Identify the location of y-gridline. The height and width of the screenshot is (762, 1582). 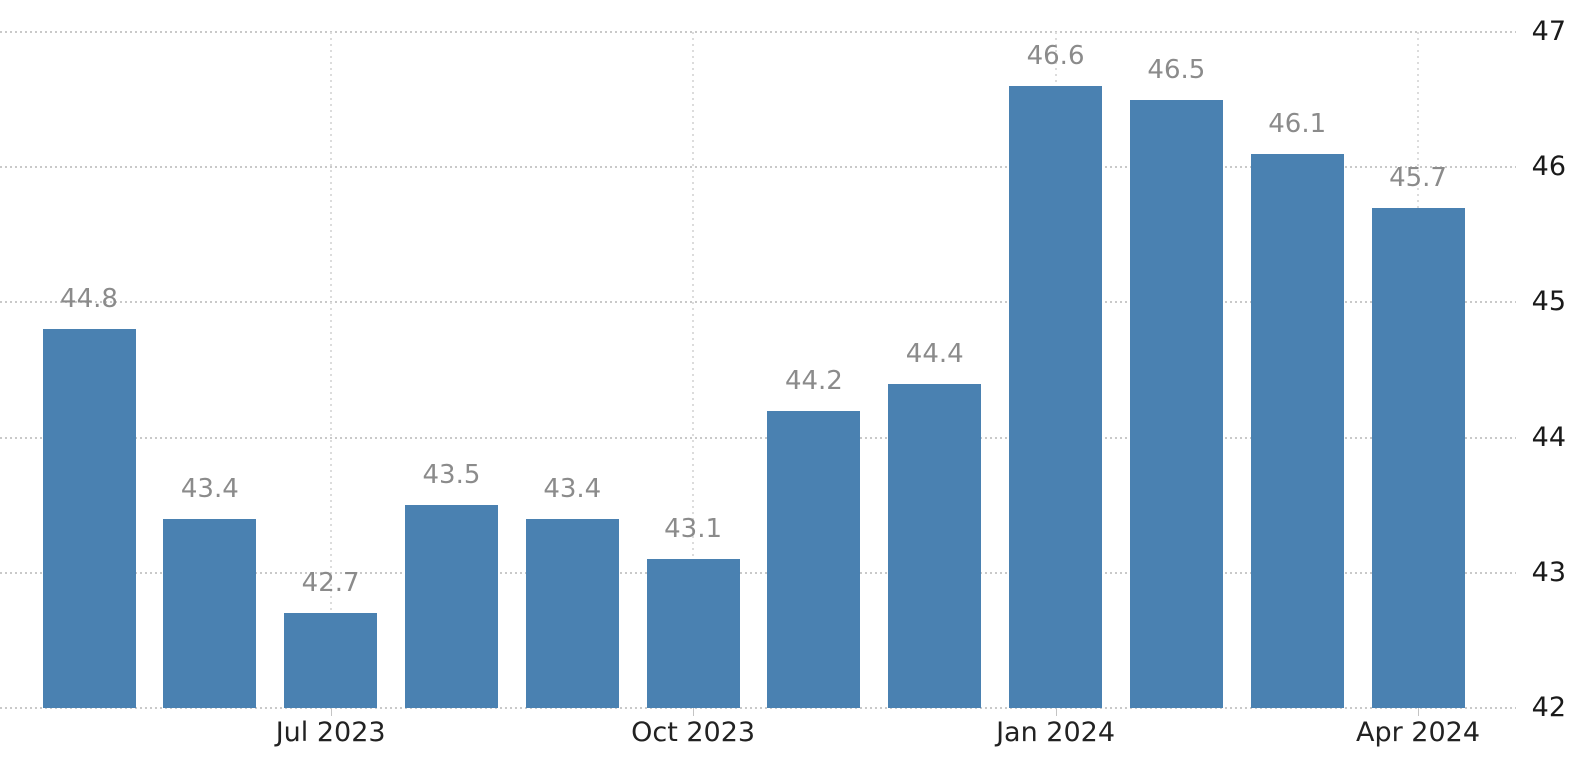
(758, 32).